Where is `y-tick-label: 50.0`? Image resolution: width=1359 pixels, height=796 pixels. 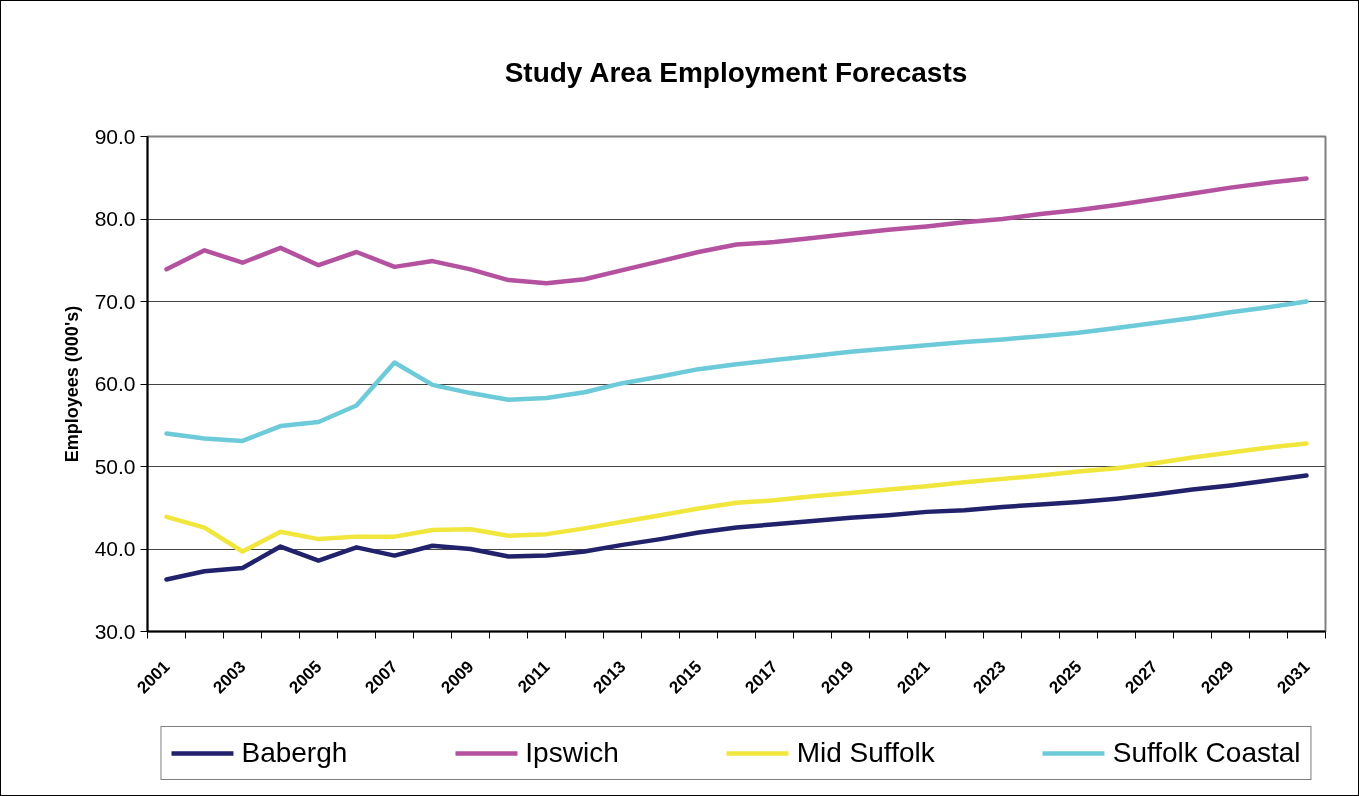 y-tick-label: 50.0 is located at coordinates (115, 466).